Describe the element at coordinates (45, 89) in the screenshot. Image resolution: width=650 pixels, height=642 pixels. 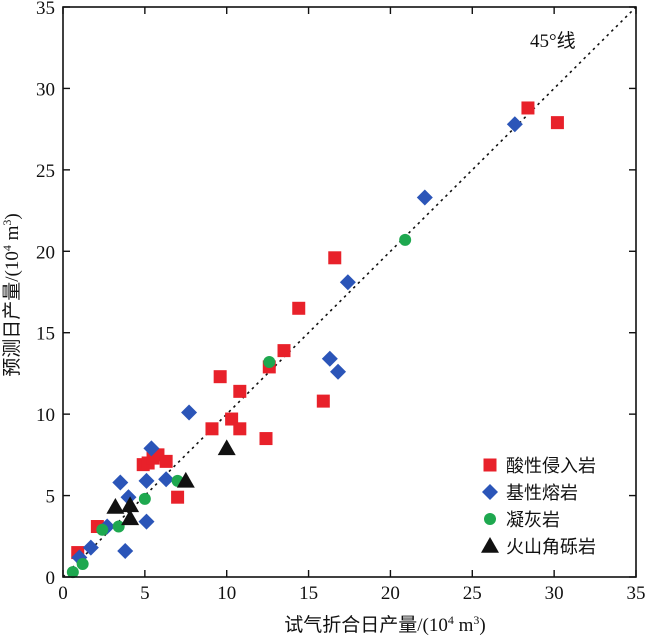
I see `y-tick-label-7: 30` at that location.